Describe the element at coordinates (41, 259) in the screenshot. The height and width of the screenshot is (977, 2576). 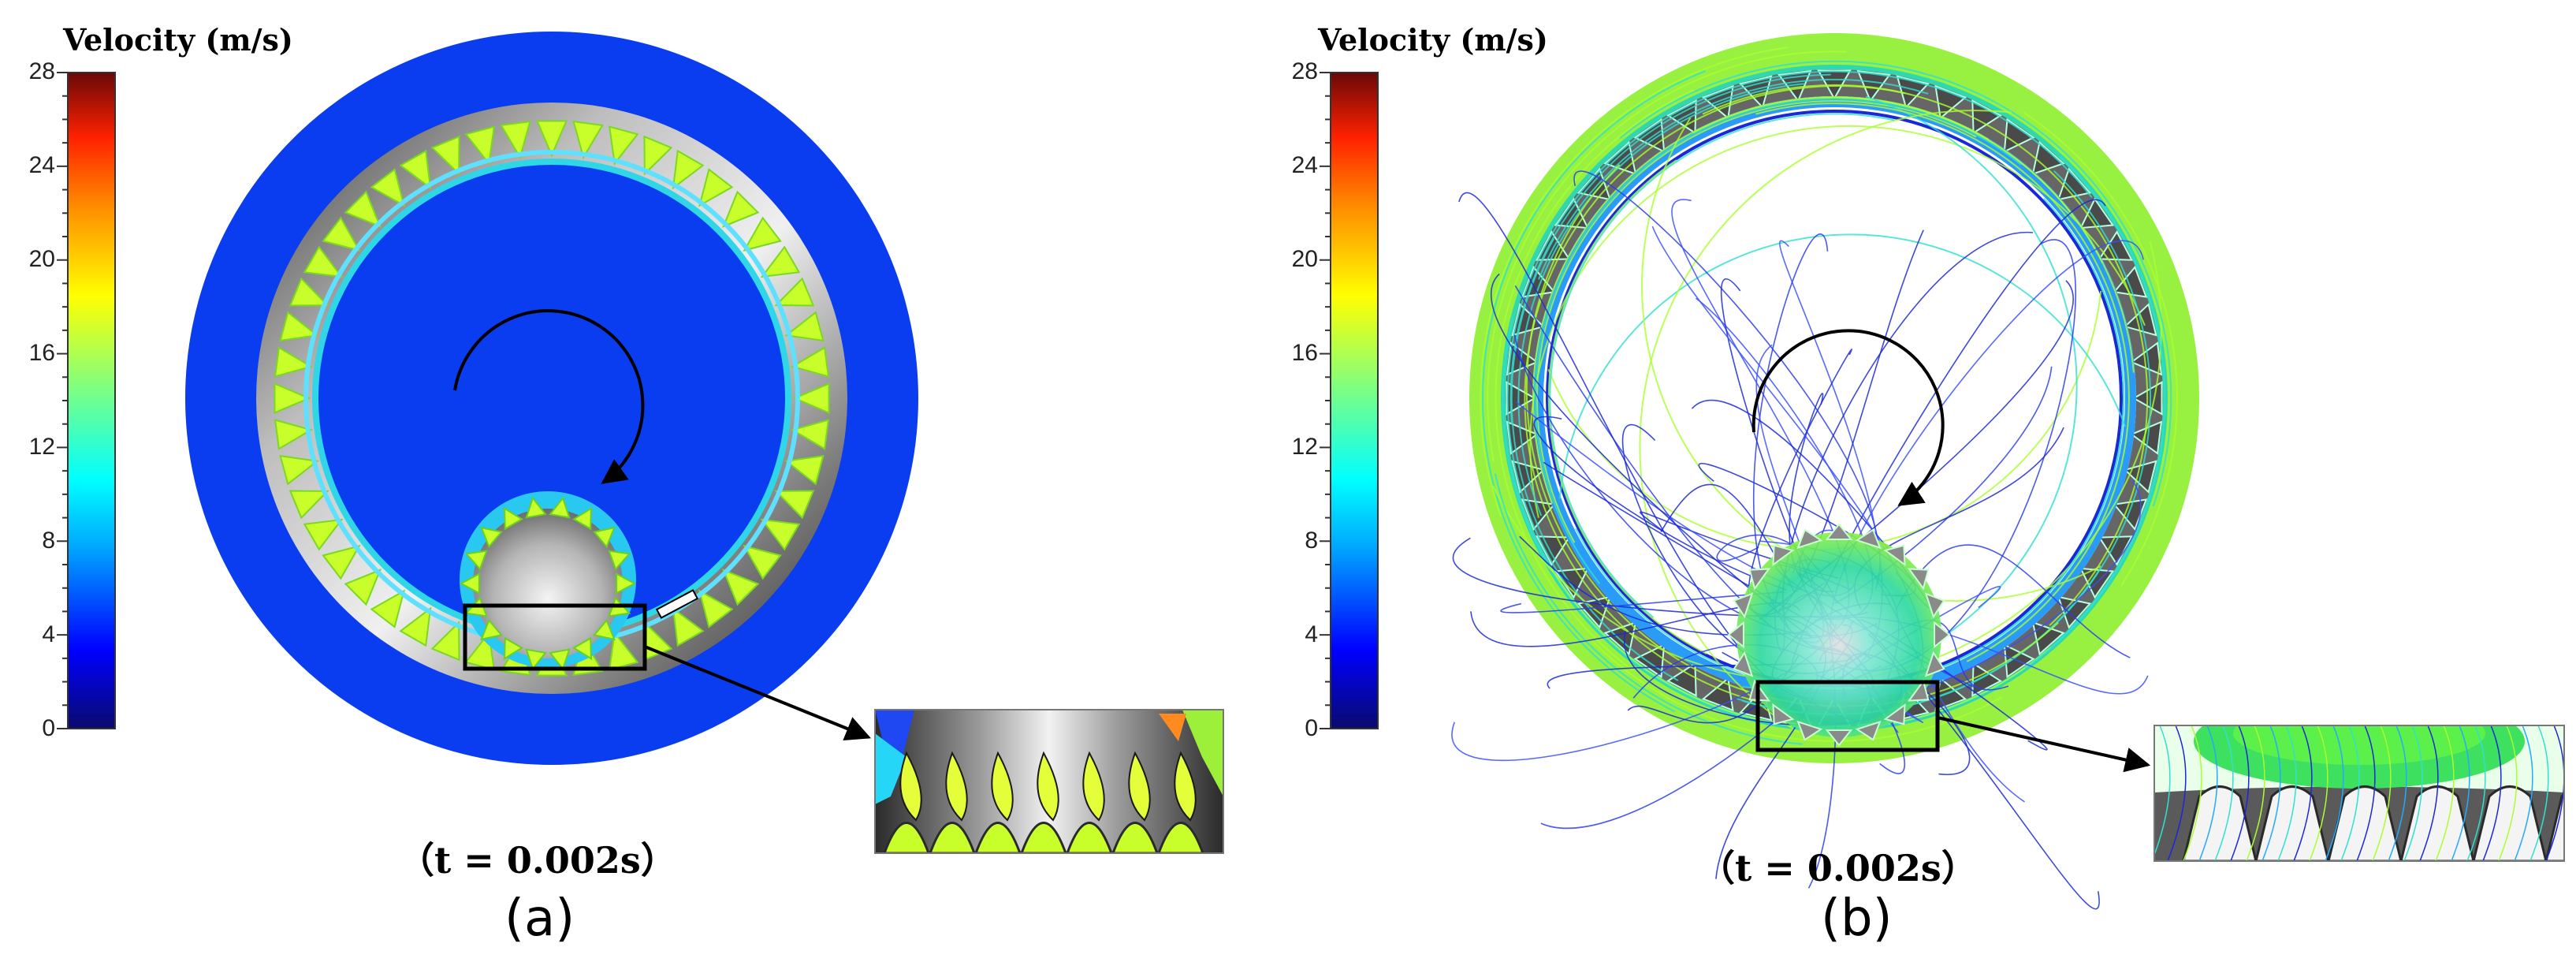
I see `colorbar-a-tick: 20` at that location.